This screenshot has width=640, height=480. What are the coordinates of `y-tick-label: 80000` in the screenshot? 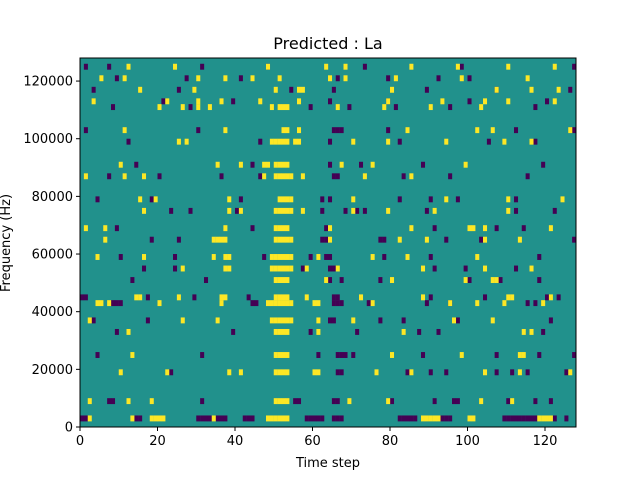 It's located at (52, 197).